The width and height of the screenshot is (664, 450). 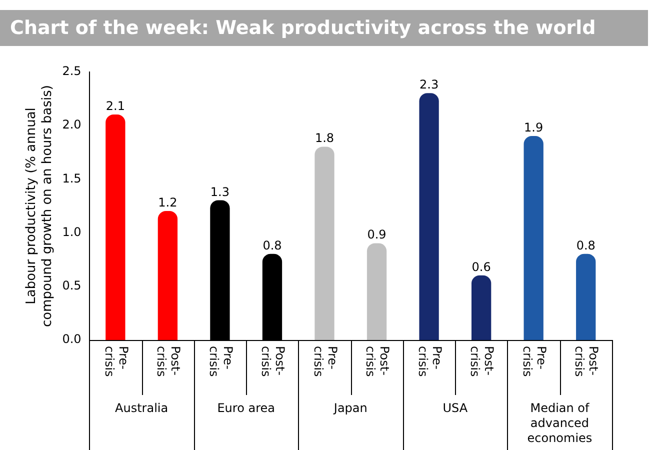 I want to click on data-label: 0.9, so click(x=376, y=235).